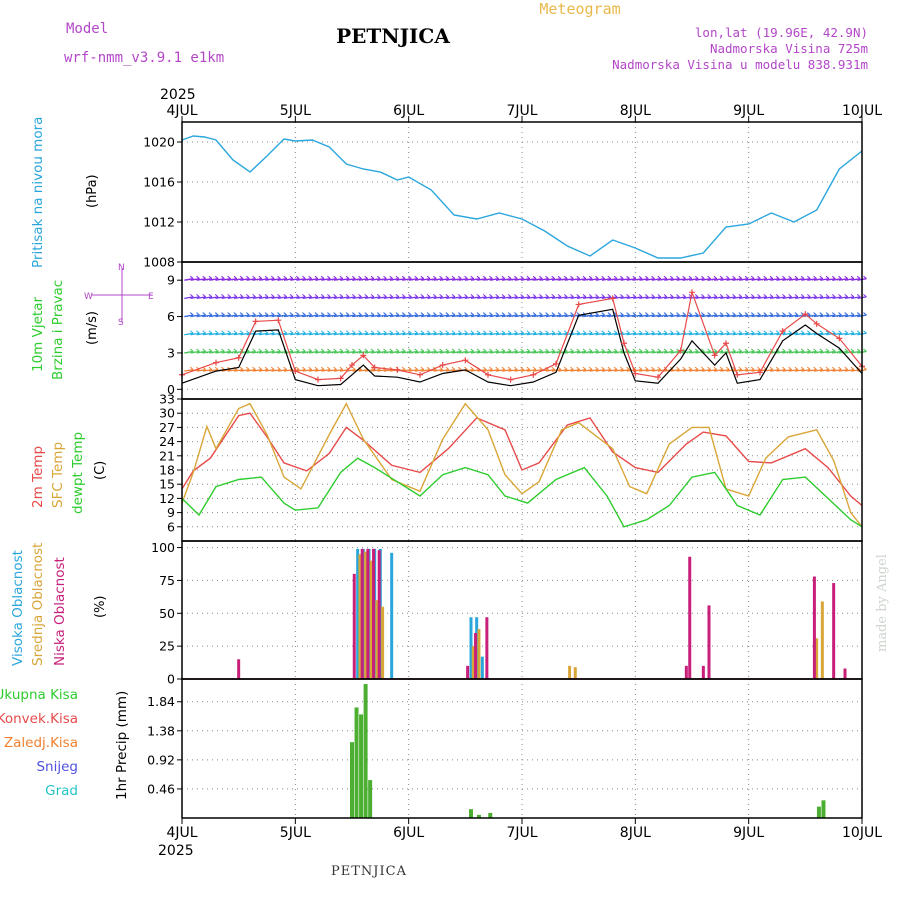 This screenshot has height=900, width=900. I want to click on precip-legend-item: Ukupna Kisa, so click(39, 695).